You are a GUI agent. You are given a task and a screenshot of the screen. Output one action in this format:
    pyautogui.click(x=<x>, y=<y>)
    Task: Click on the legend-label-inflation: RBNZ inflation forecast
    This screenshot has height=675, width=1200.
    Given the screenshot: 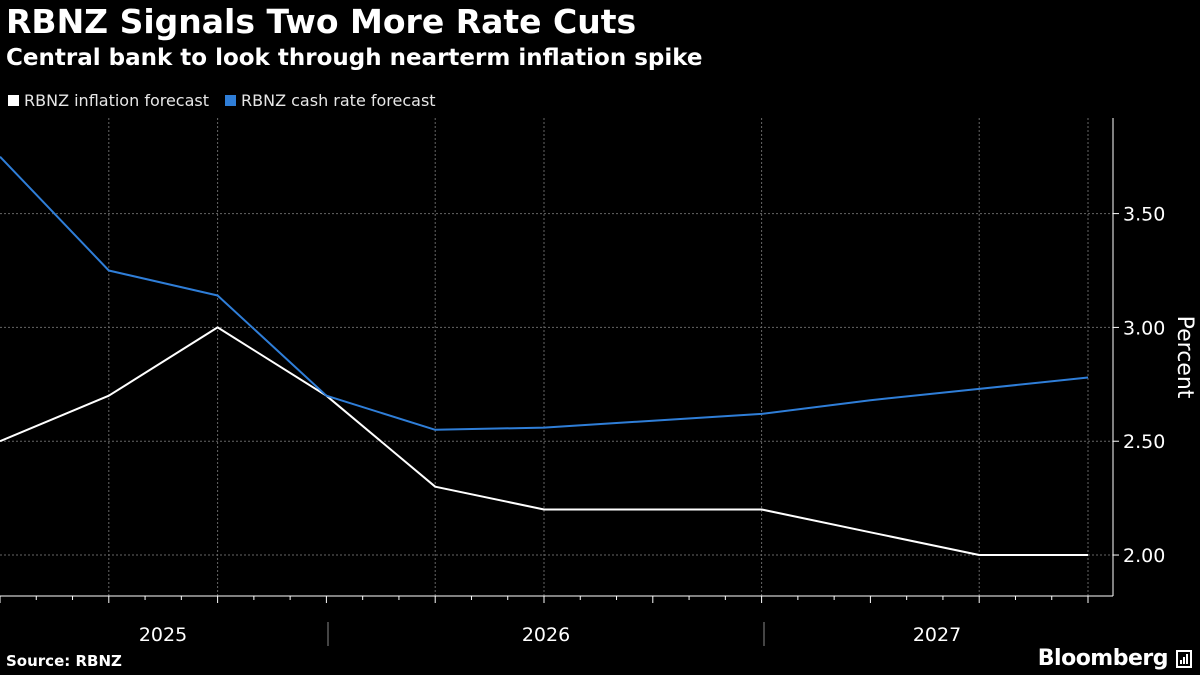 What is the action you would take?
    pyautogui.click(x=117, y=100)
    